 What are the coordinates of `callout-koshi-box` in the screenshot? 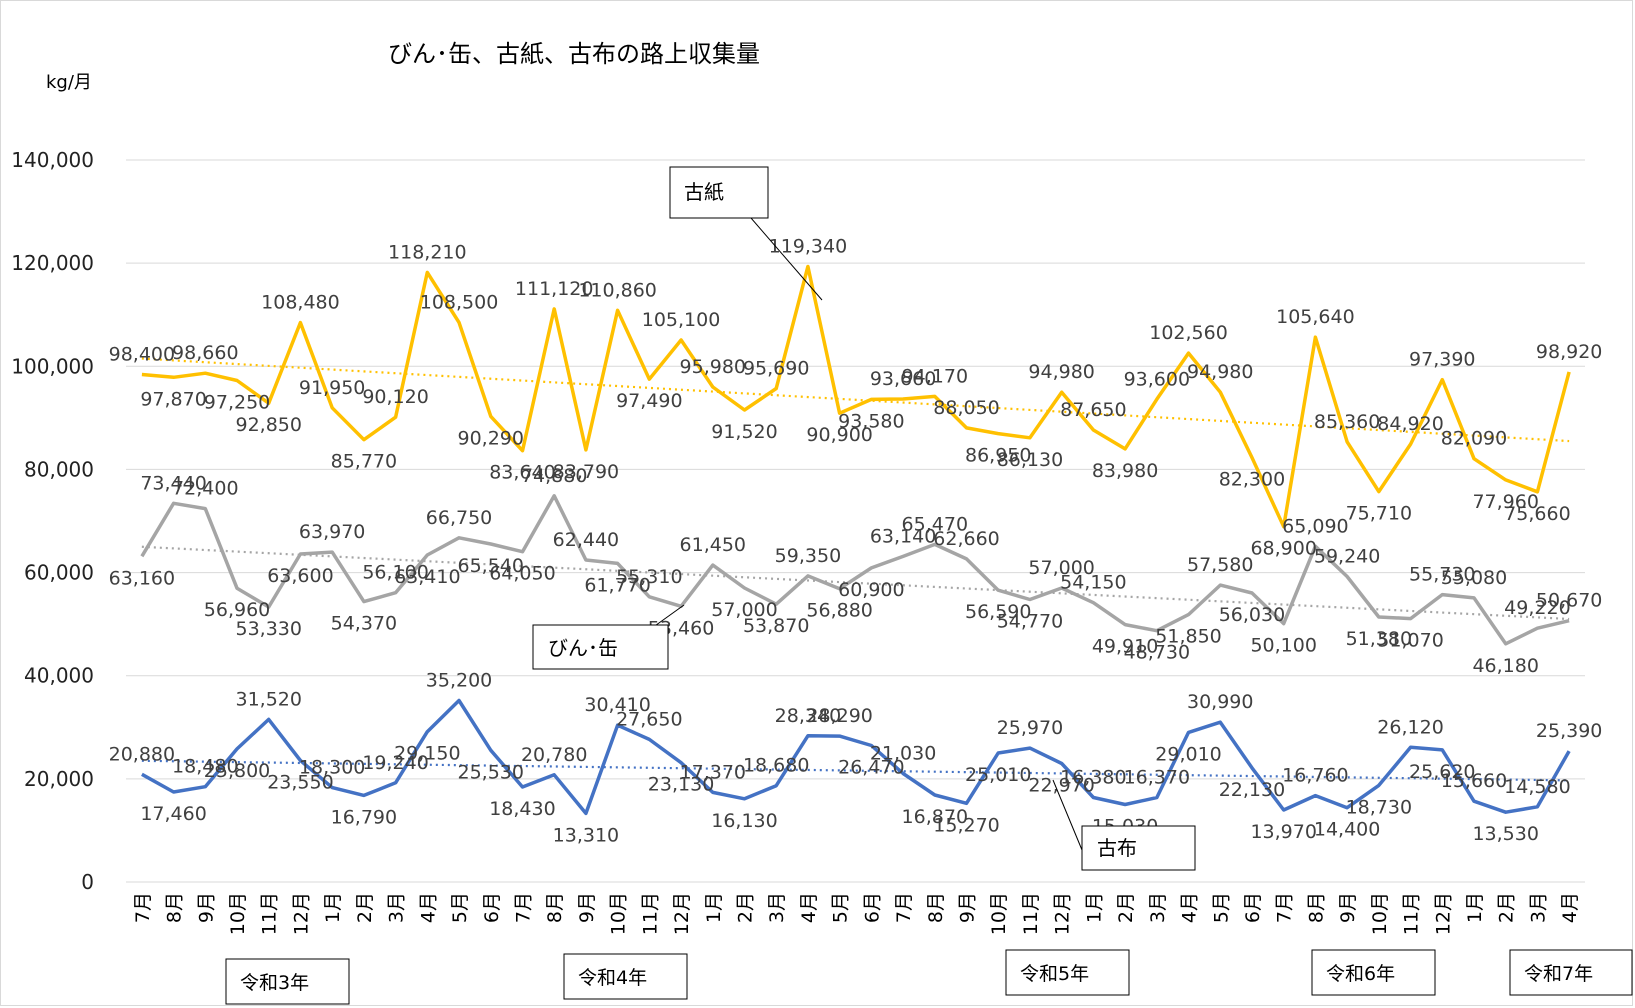 It's located at (719, 192).